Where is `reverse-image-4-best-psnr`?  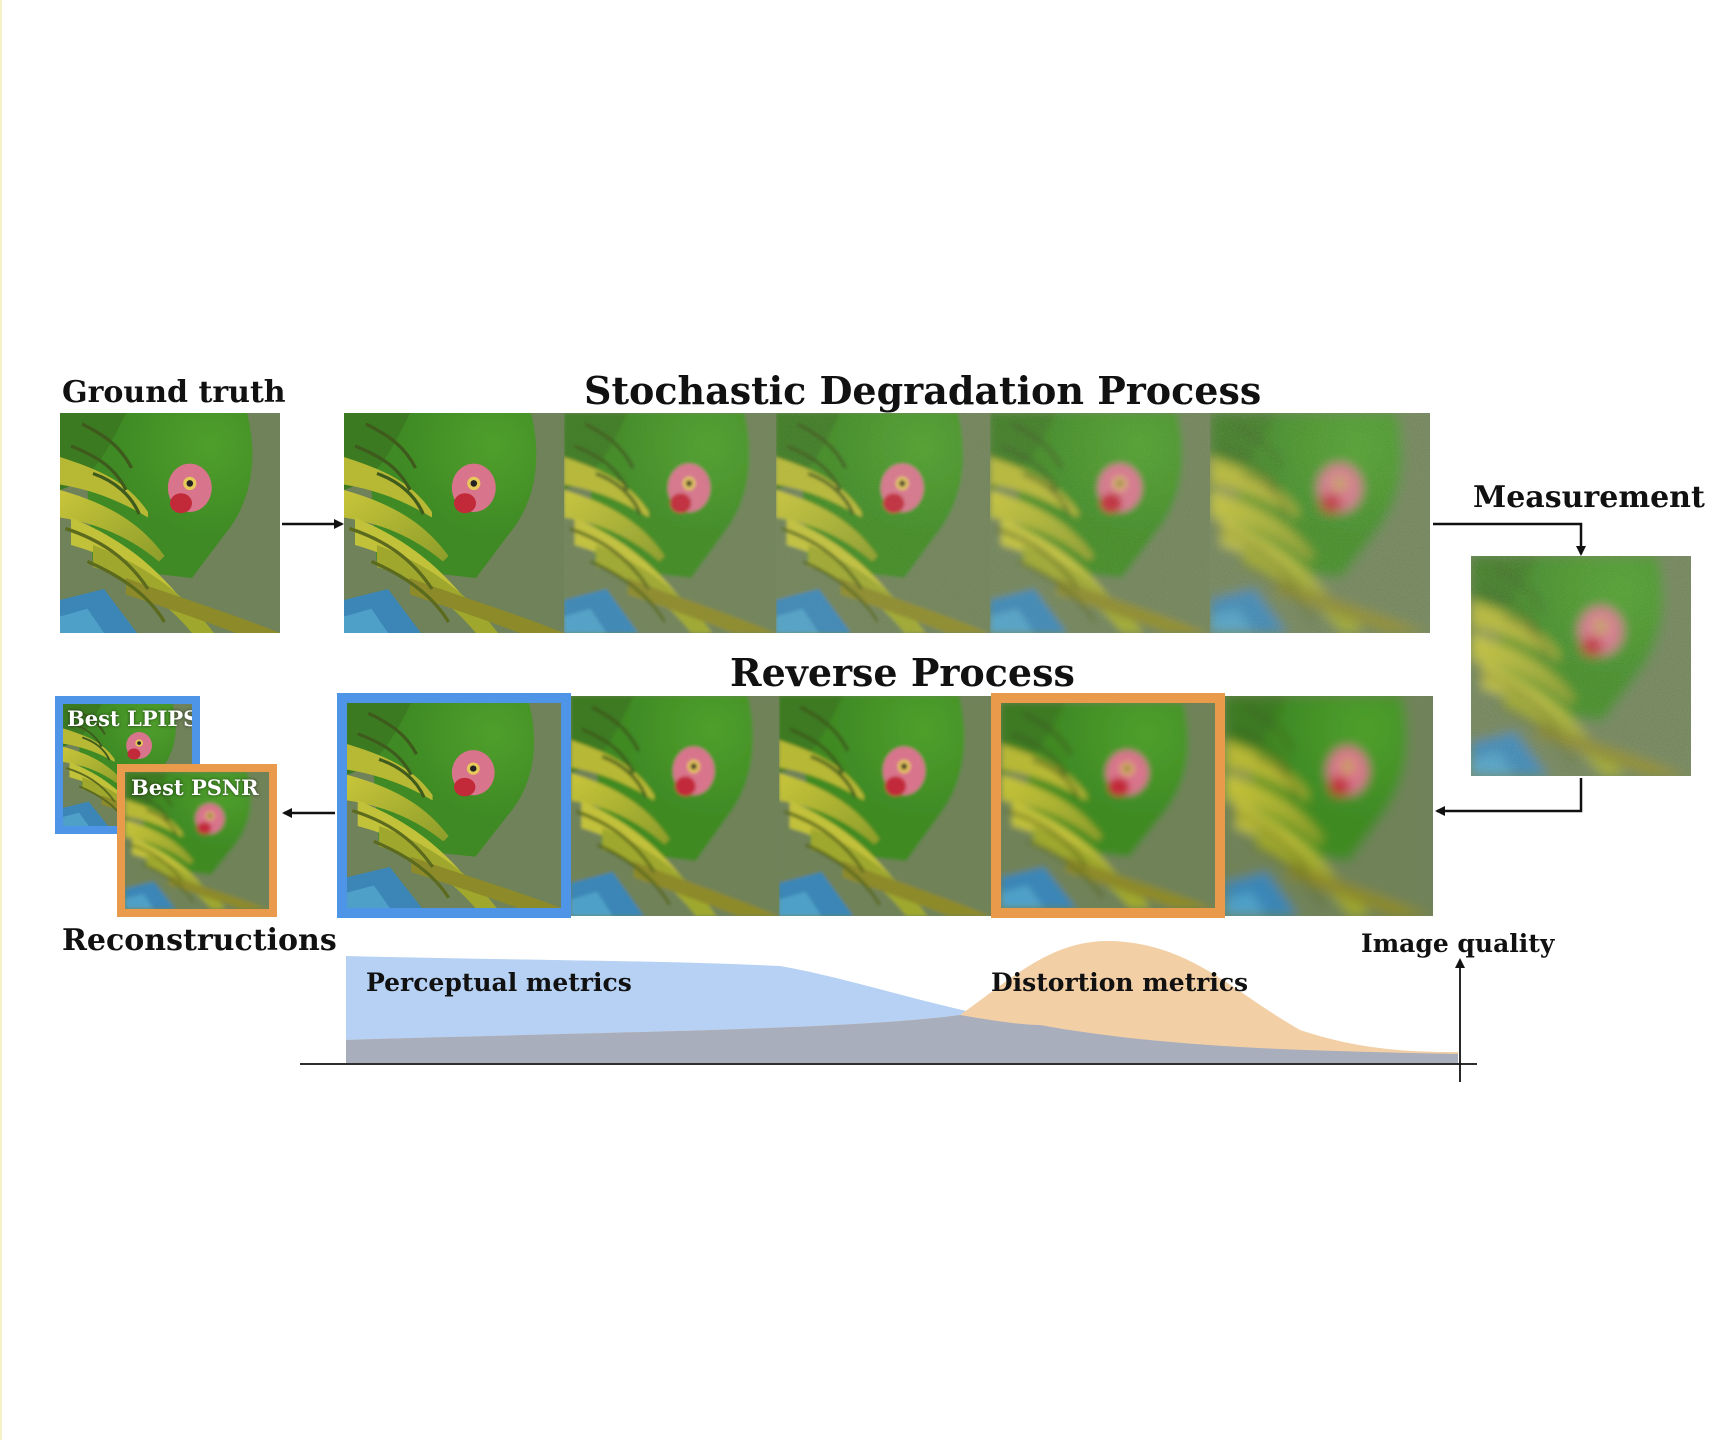 reverse-image-4-best-psnr is located at coordinates (1108, 805).